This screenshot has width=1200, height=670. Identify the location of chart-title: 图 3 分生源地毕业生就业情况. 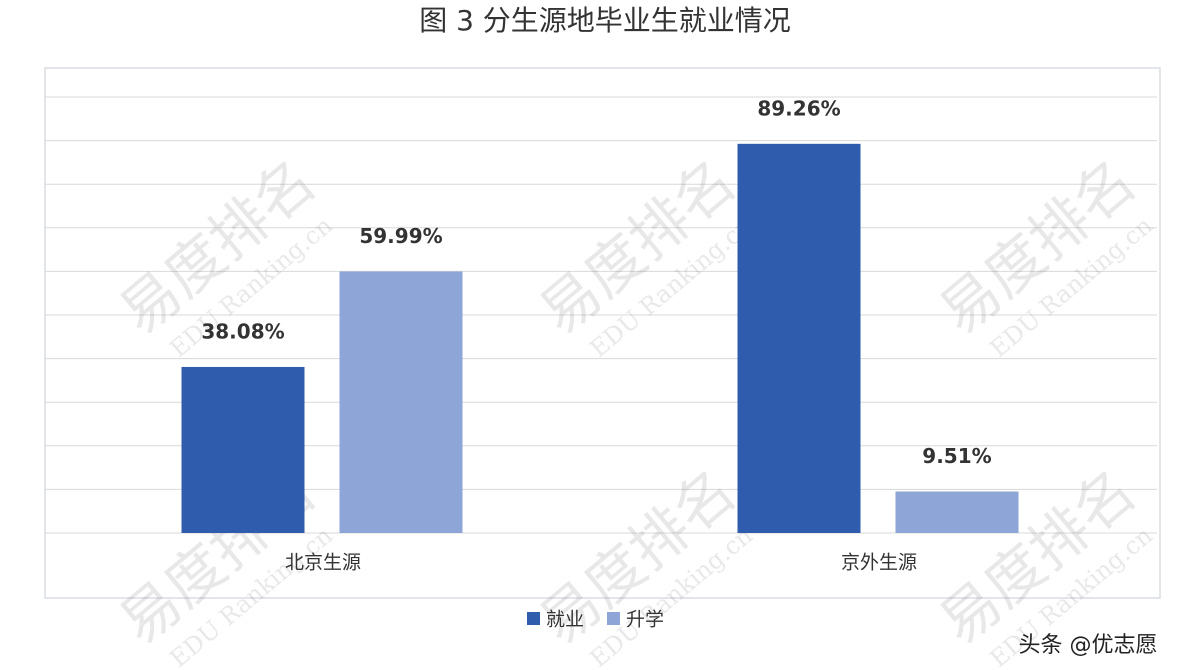
(605, 20).